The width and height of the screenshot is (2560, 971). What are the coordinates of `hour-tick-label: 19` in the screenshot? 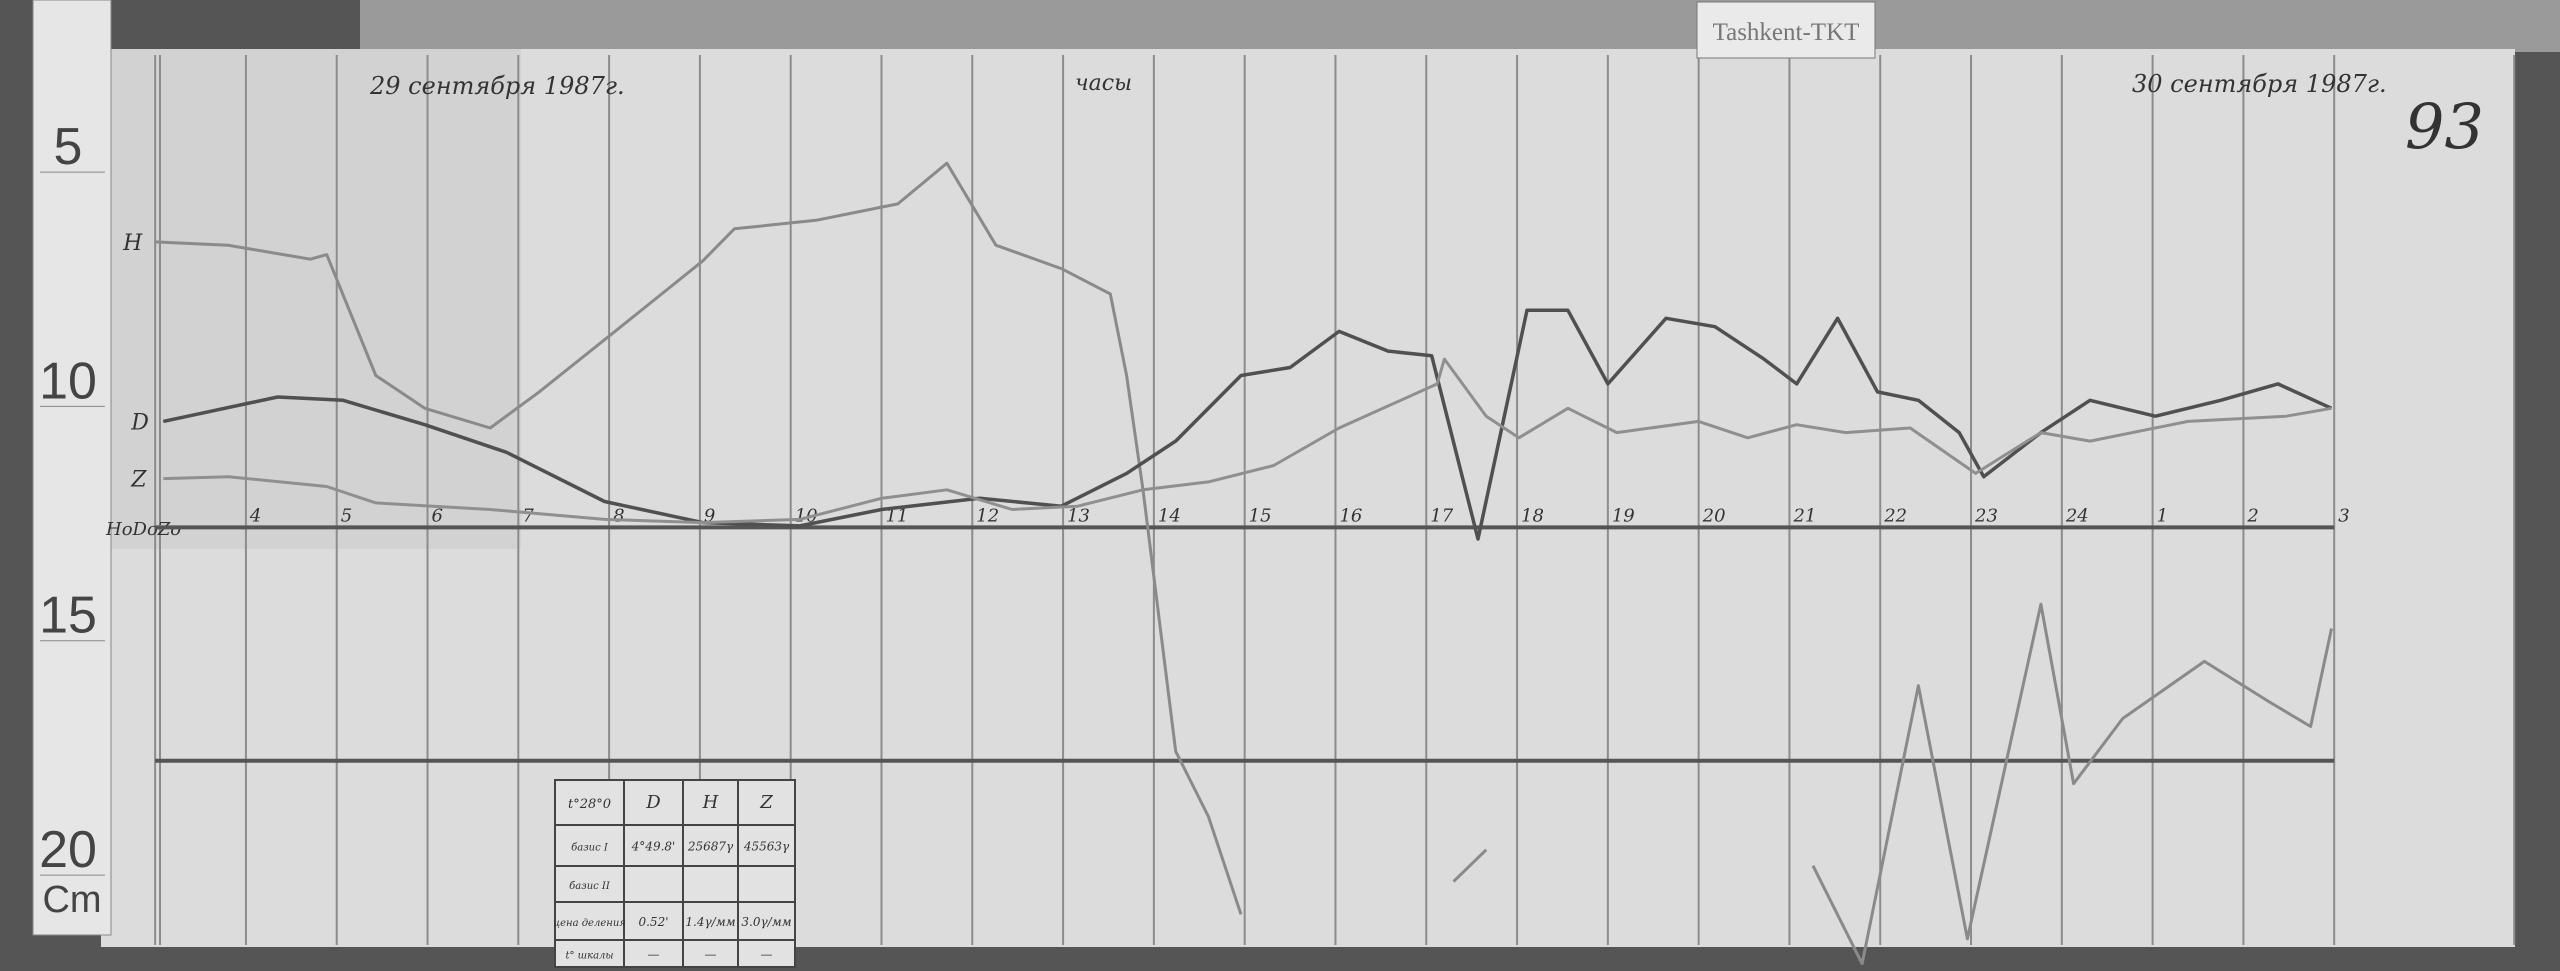 It's located at (1623, 515).